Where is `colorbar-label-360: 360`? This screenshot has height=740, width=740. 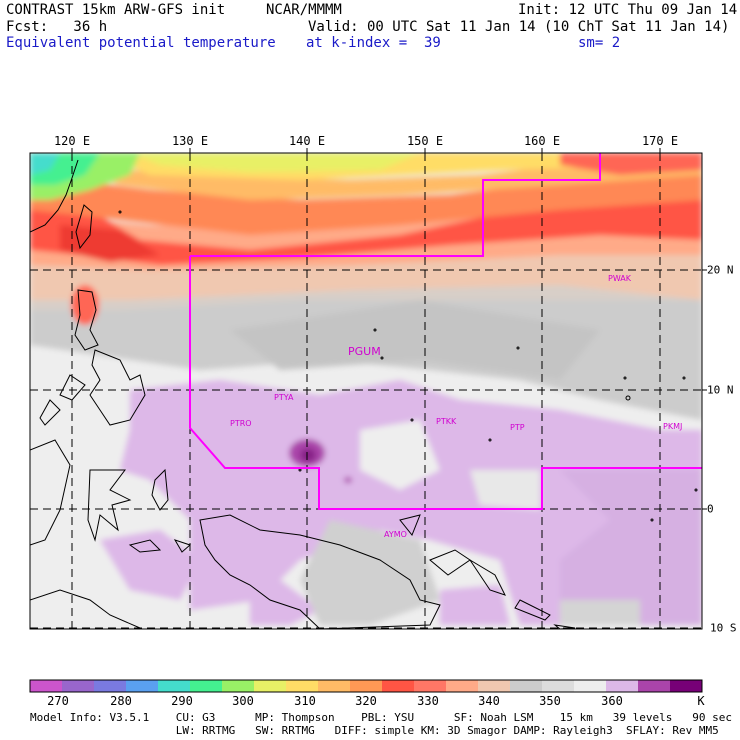
colorbar-label-360: 360 is located at coordinates (612, 701).